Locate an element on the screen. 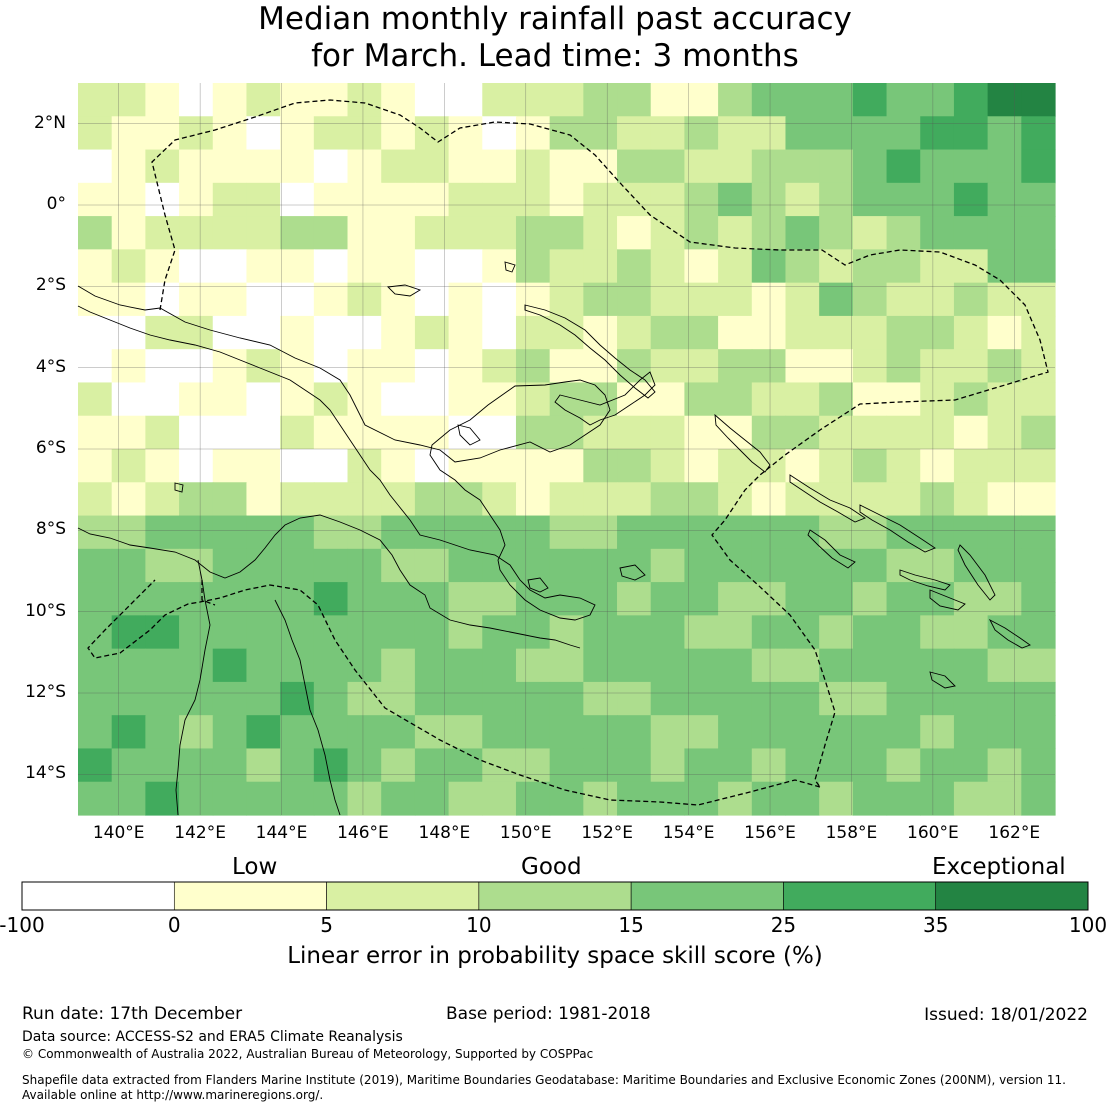  legend-word-low: Low is located at coordinates (255, 867).